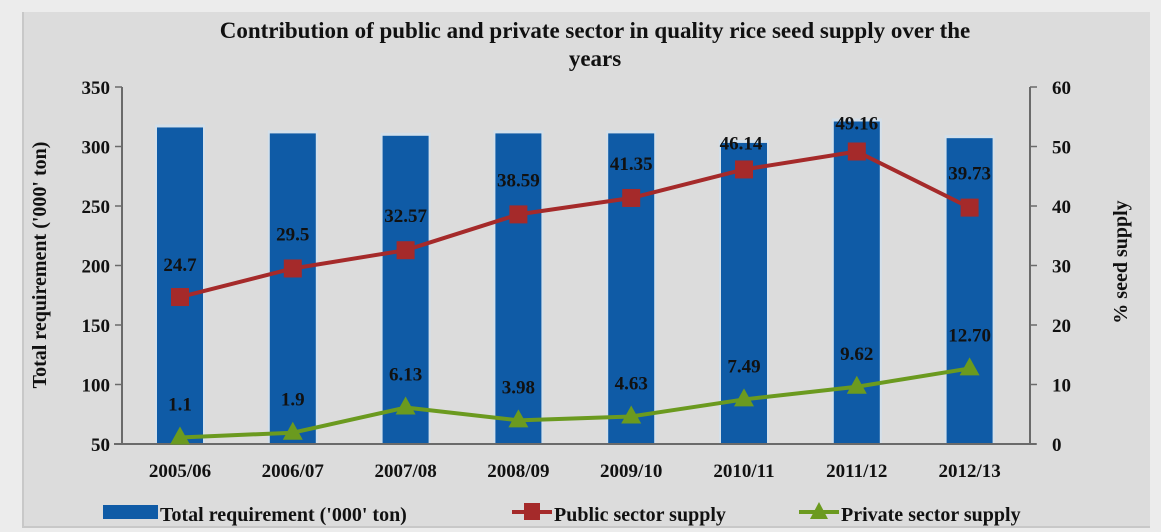  I want to click on legend-marker-public, so click(532, 511).